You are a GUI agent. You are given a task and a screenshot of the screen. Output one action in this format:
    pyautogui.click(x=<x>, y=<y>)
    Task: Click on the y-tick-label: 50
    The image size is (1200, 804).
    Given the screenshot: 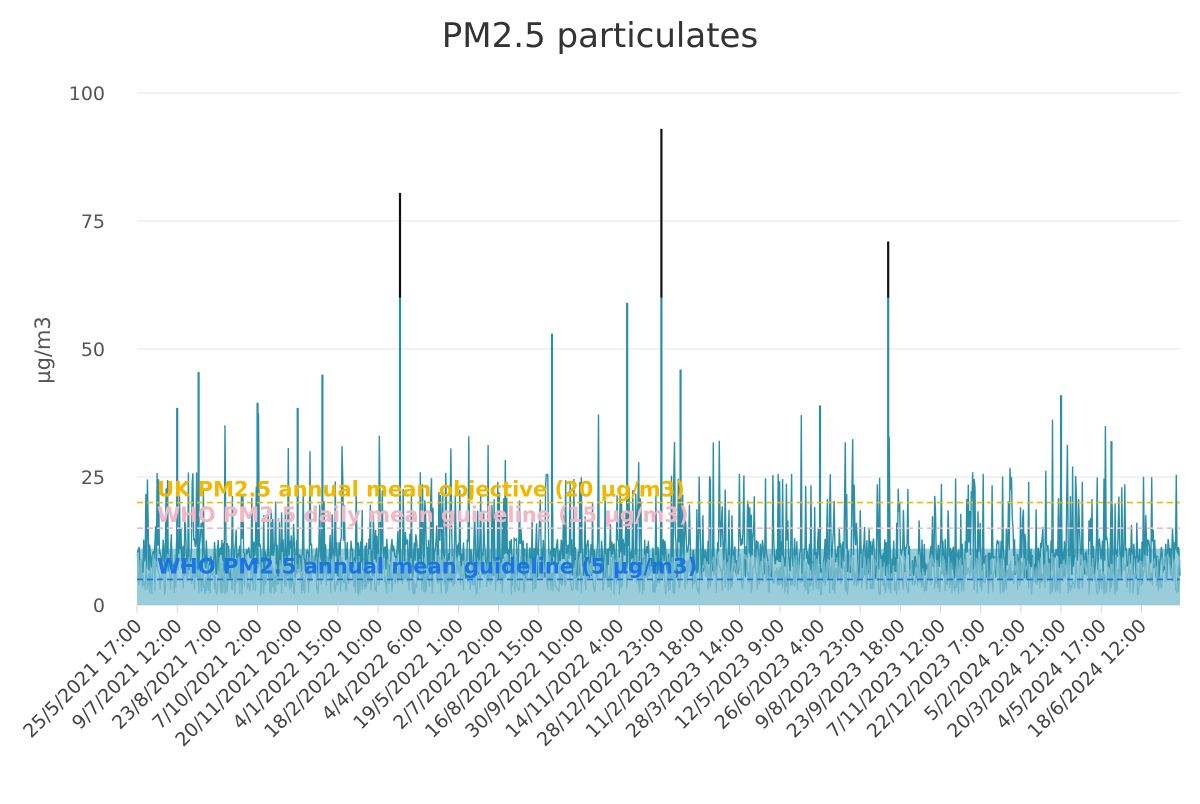 What is the action you would take?
    pyautogui.click(x=93, y=350)
    